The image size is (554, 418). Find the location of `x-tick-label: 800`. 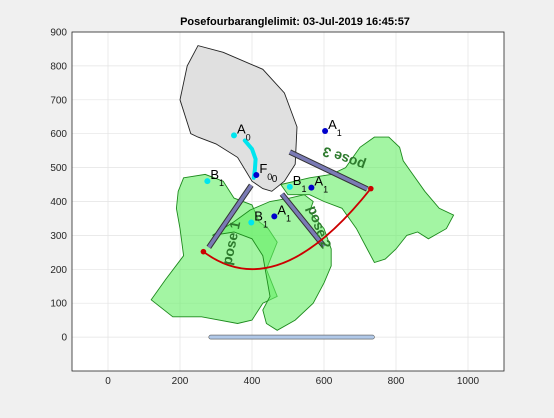

x-tick-label: 800 is located at coordinates (396, 381).